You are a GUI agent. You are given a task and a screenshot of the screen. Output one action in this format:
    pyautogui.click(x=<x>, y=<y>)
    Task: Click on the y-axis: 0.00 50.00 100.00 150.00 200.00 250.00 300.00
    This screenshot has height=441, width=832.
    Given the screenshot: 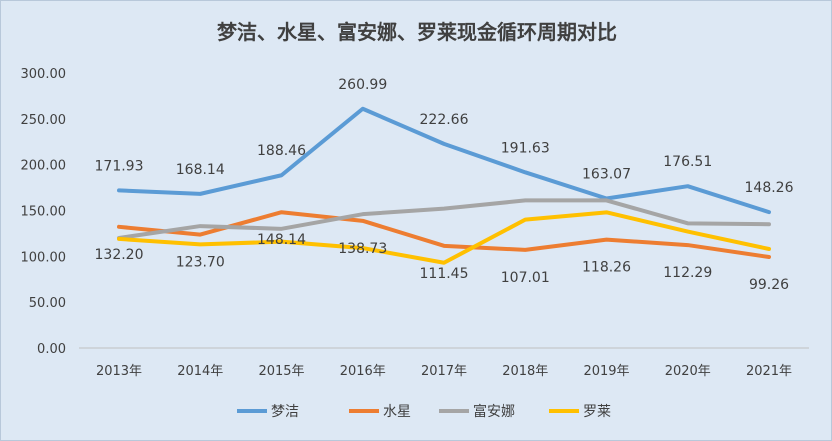 What is the action you would take?
    pyautogui.click(x=44, y=212)
    